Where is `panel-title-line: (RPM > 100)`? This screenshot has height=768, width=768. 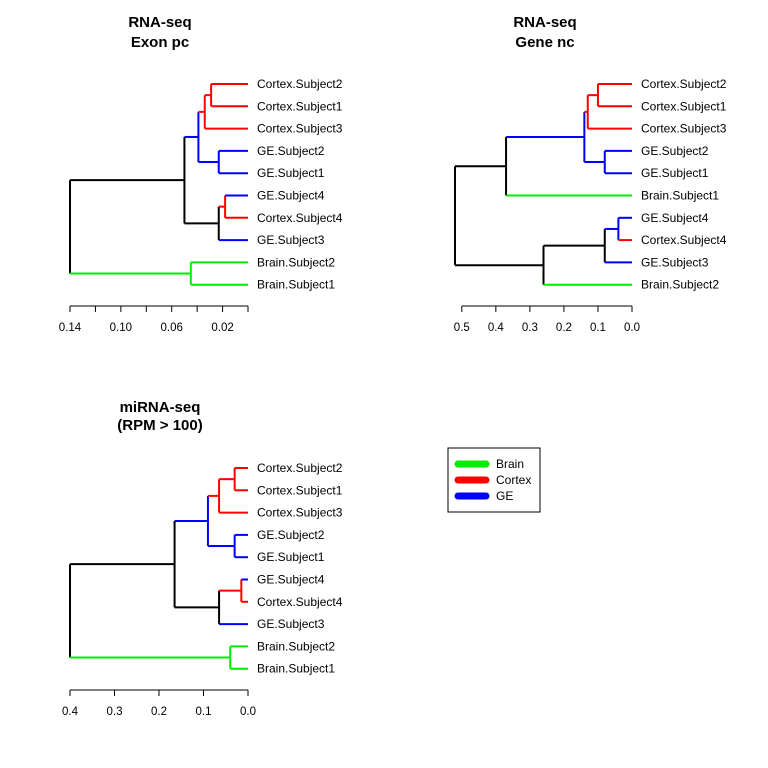 panel-title-line: (RPM > 100) is located at coordinates (159, 425).